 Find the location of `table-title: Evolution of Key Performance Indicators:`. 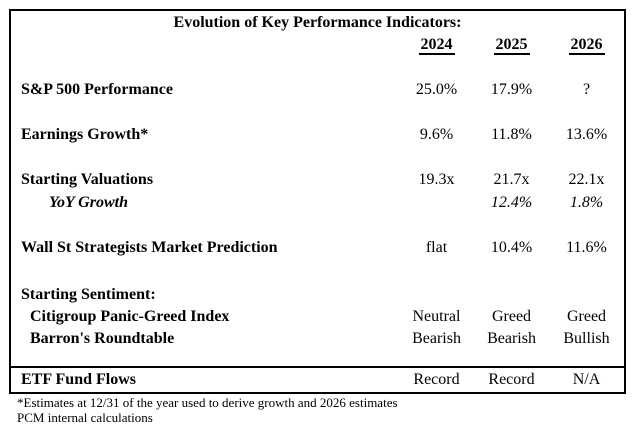

table-title: Evolution of Key Performance Indicators: is located at coordinates (317, 22).